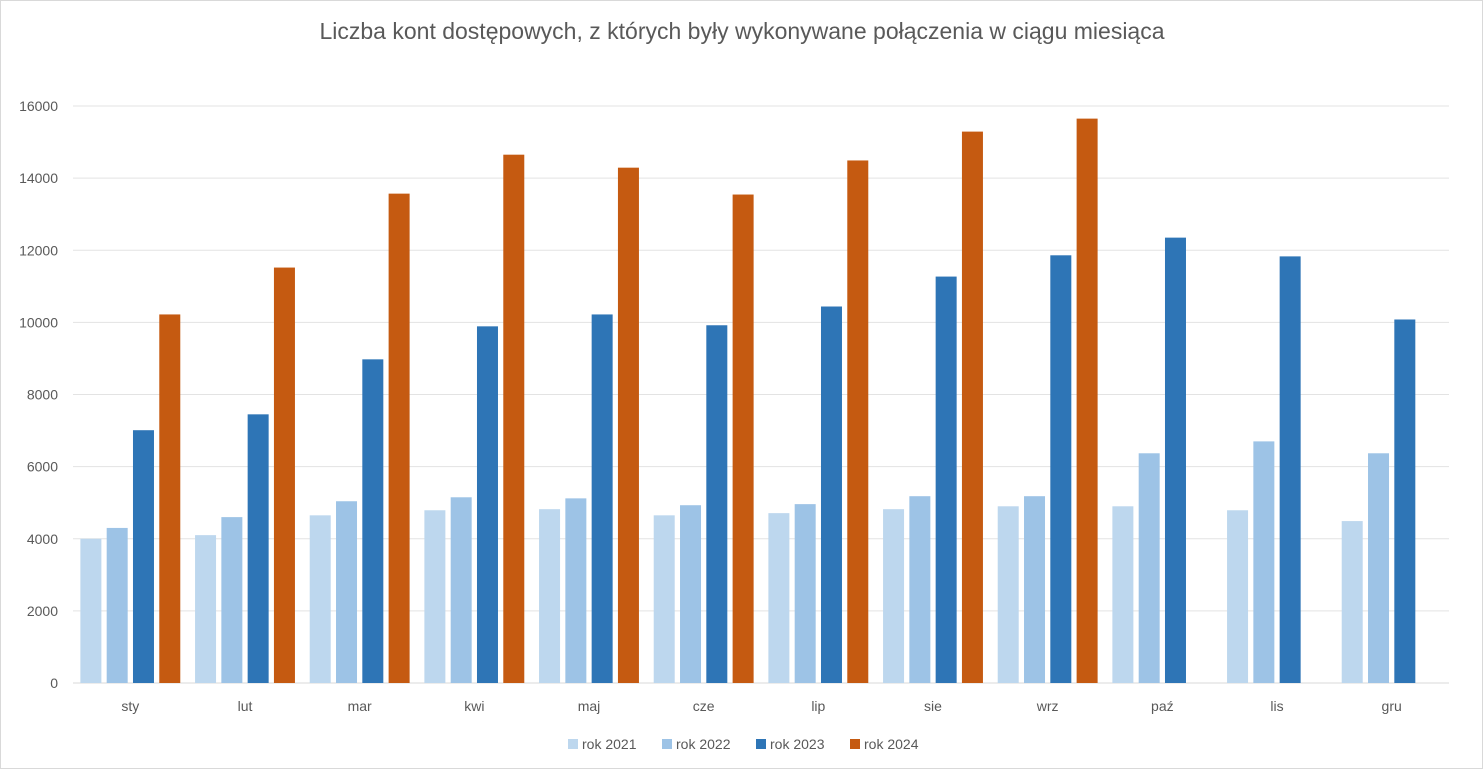 Image resolution: width=1483 pixels, height=773 pixels. Describe the element at coordinates (1008, 594) in the screenshot. I see `bar-rok-2021-wrz` at that location.